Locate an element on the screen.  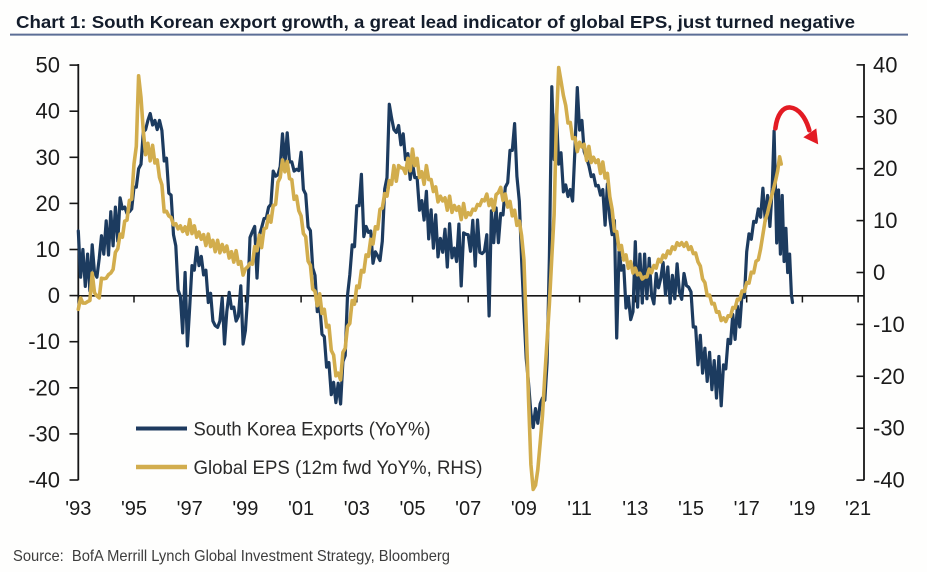
svg-text: '03 is located at coordinates (357, 509).